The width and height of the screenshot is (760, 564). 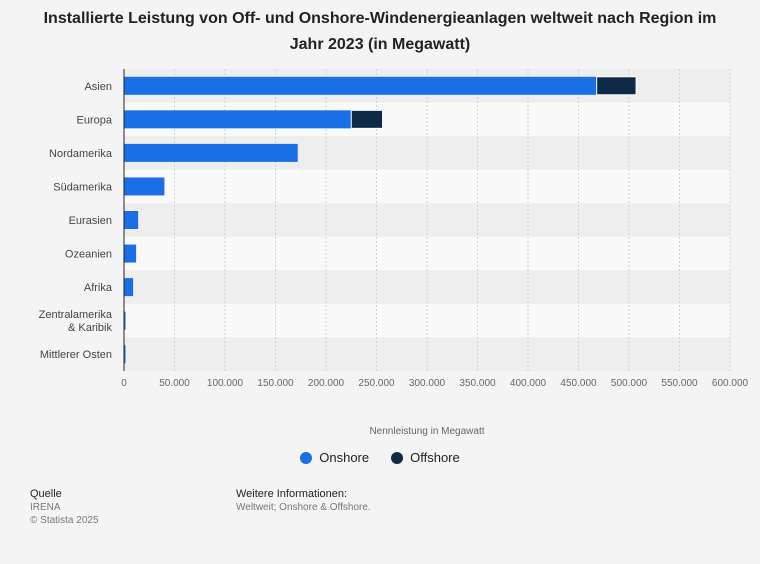 What do you see at coordinates (303, 507) in the screenshot?
I see `info-text: Weltweit; Onshore & Offshore.` at bounding box center [303, 507].